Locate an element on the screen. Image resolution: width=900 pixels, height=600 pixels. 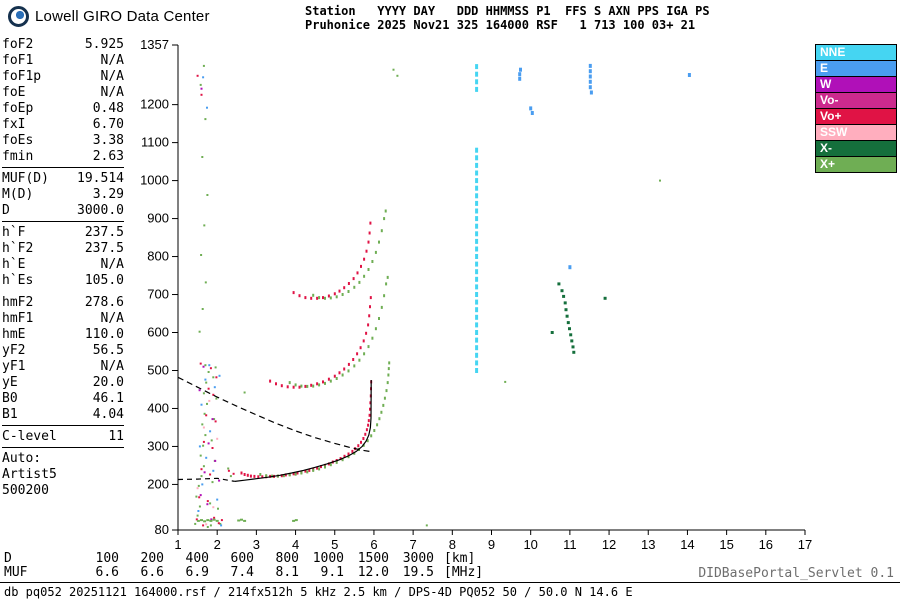
muf-row-d: D 100 200 400 600 800 1000 1500 3000 [km] is located at coordinates (254, 559).